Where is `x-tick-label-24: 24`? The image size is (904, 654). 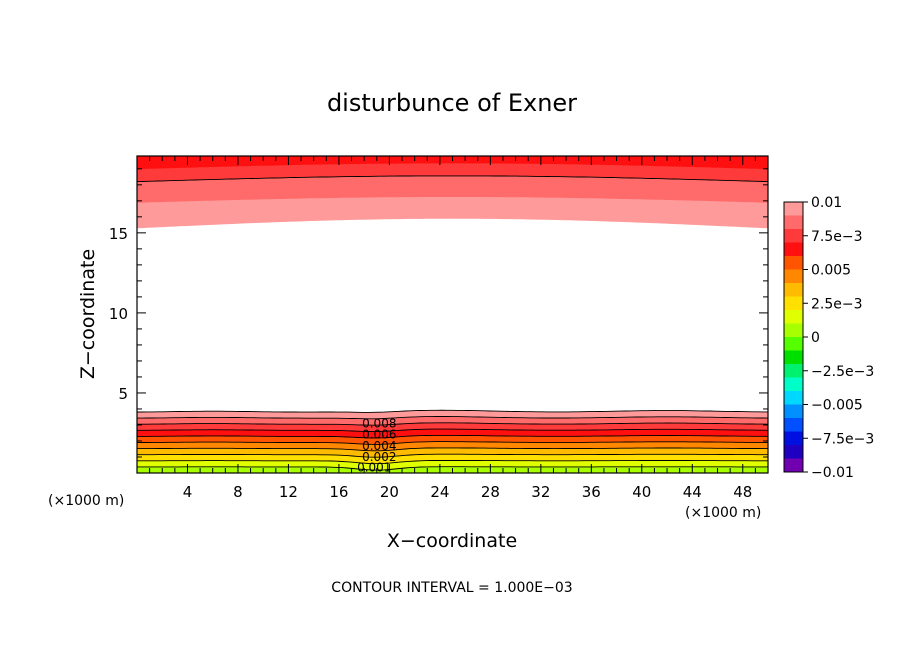 x-tick-label-24: 24 is located at coordinates (439, 492).